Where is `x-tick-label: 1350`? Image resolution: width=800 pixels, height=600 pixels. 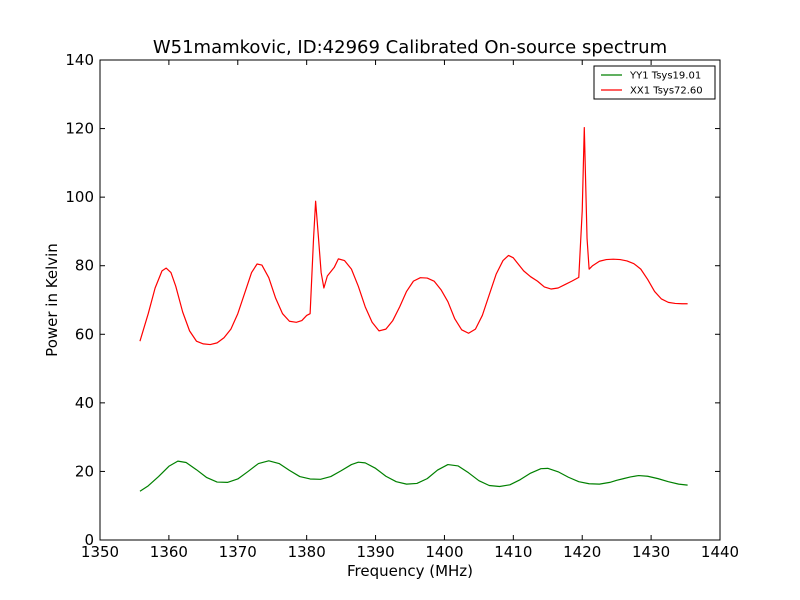 x-tick-label: 1350 is located at coordinates (100, 552).